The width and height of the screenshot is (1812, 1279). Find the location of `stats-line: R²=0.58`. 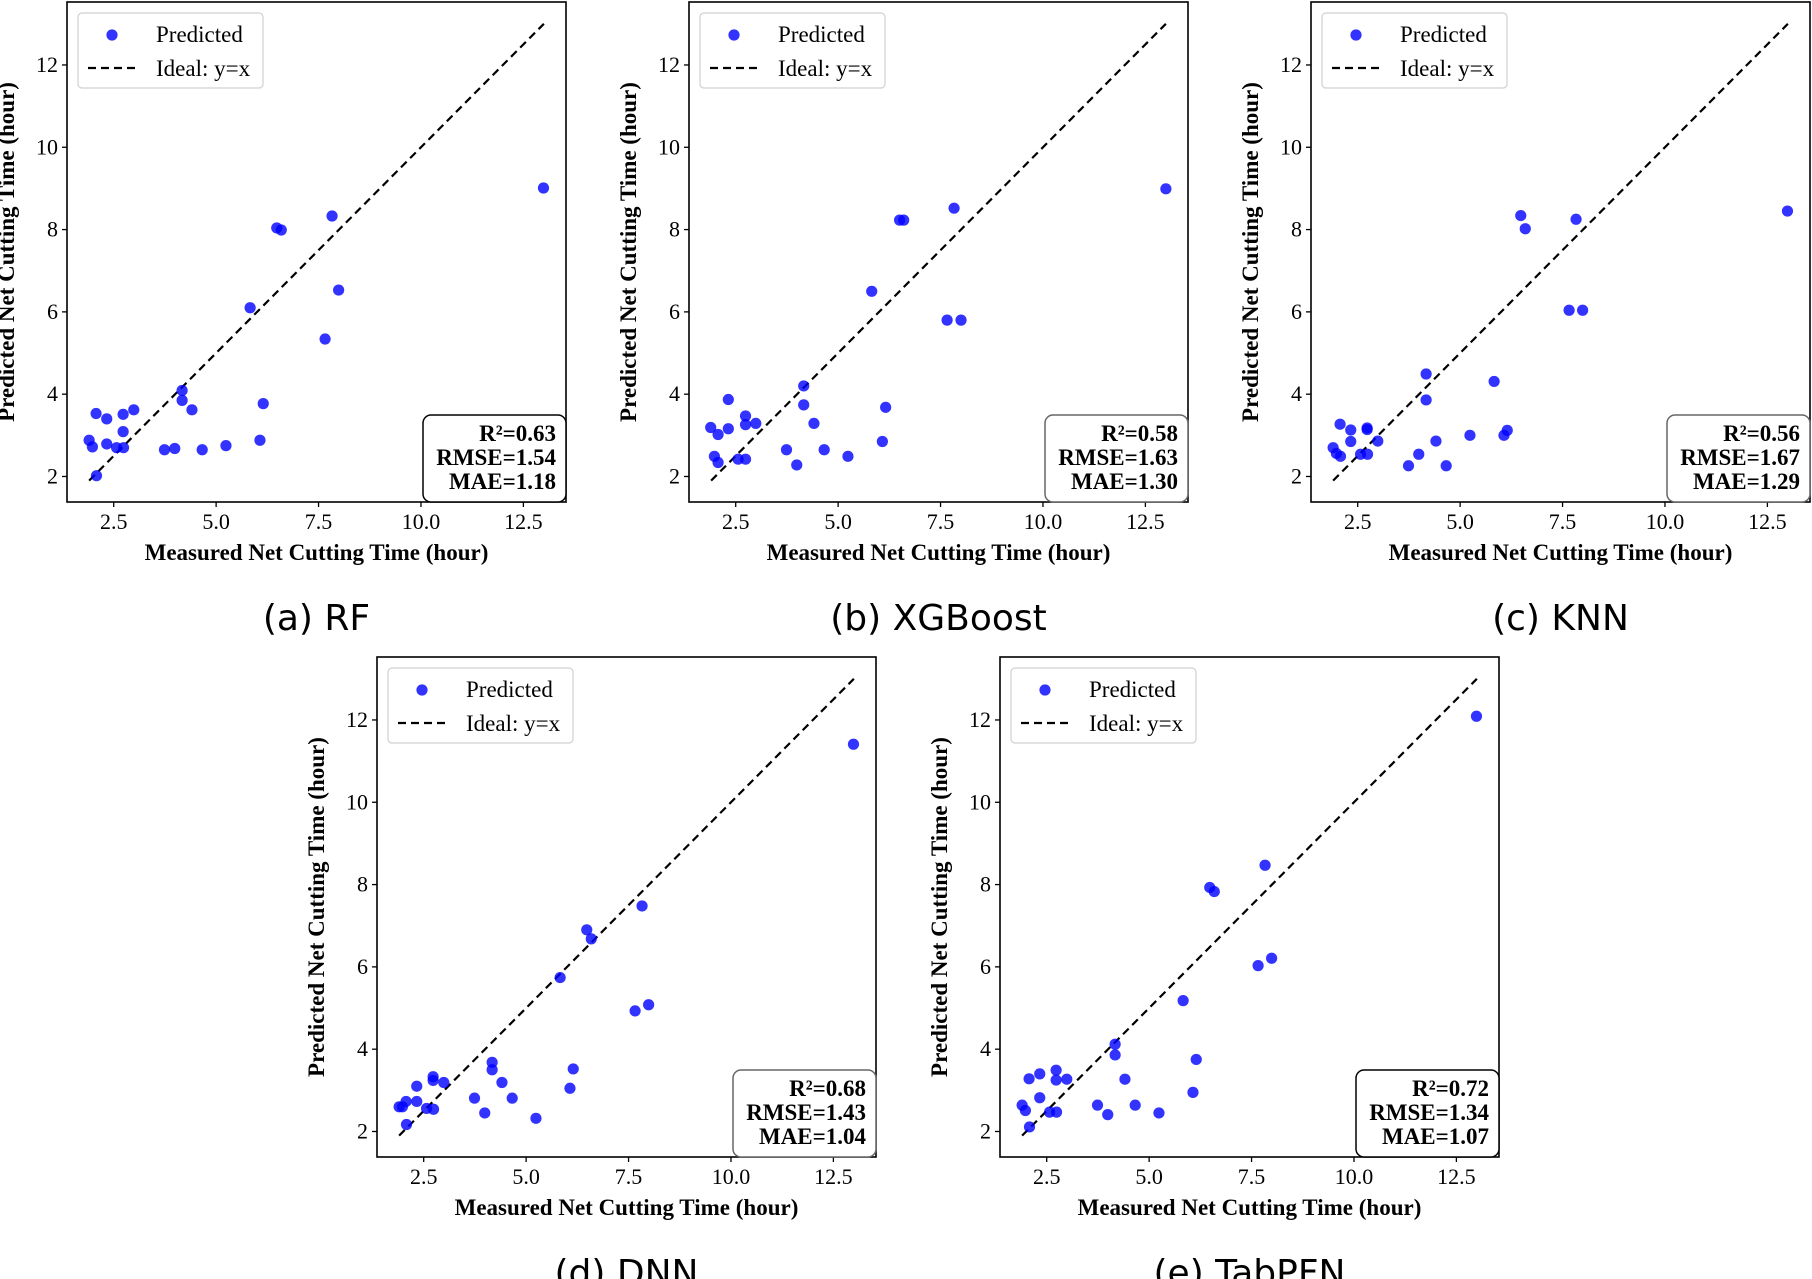

stats-line: R²=0.58 is located at coordinates (1139, 433).